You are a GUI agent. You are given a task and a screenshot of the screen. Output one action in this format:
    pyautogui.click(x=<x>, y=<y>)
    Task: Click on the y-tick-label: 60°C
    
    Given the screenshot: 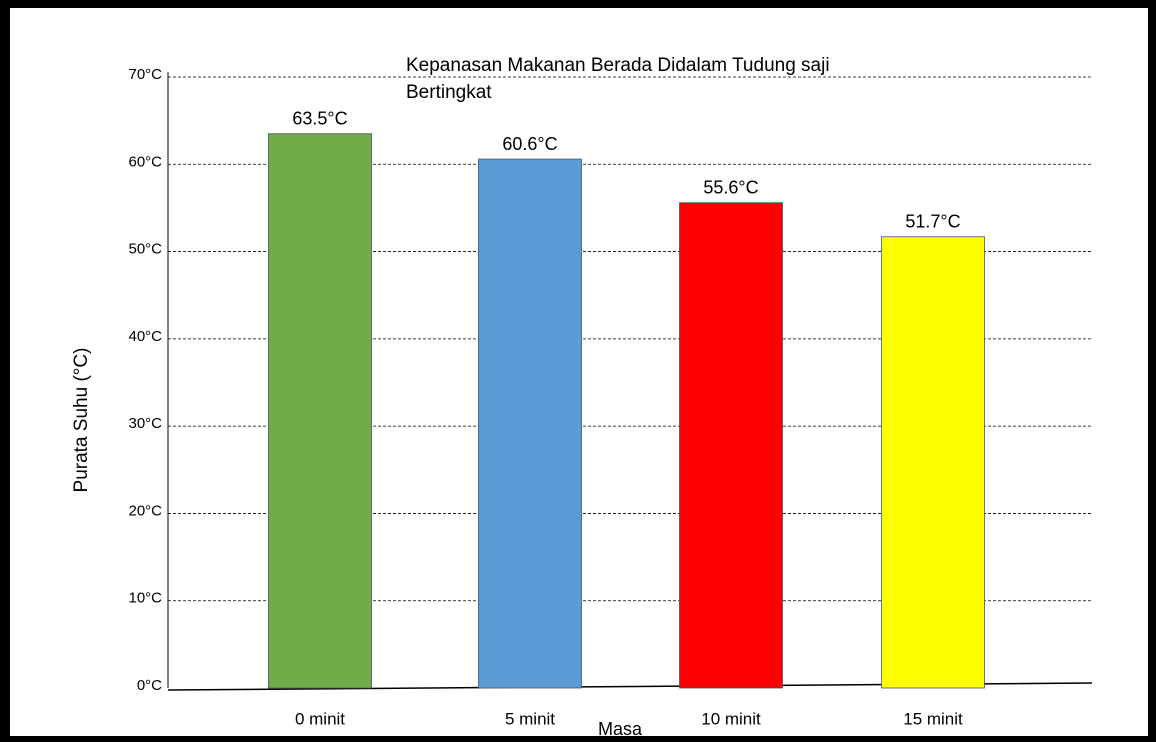 What is the action you would take?
    pyautogui.click(x=145, y=161)
    